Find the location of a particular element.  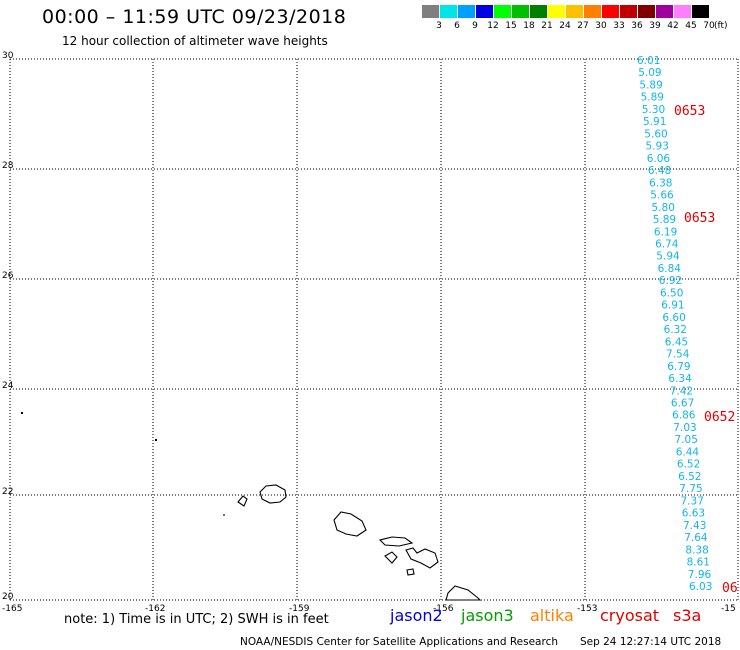

swh-value: 7.75 is located at coordinates (690, 489).